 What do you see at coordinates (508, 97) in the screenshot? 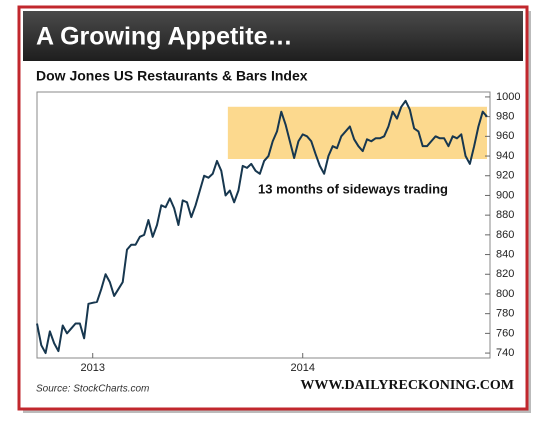
I see `y-tick-label: 1000` at bounding box center [508, 97].